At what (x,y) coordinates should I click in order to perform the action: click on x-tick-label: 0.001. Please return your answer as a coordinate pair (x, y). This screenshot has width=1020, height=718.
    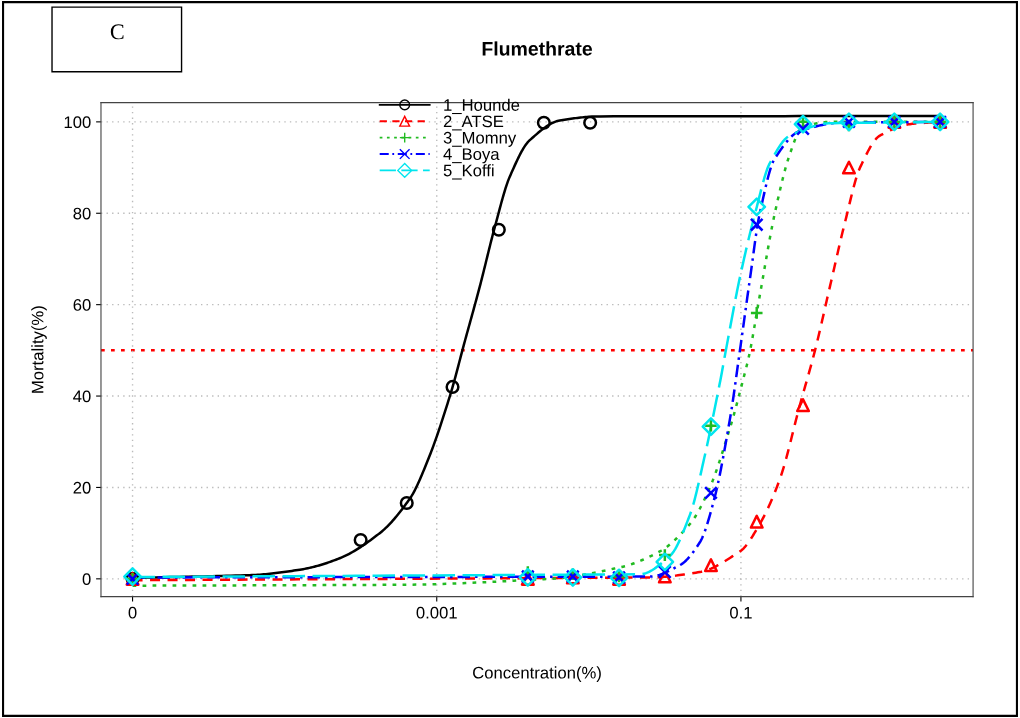
    Looking at the image, I should click on (436, 612).